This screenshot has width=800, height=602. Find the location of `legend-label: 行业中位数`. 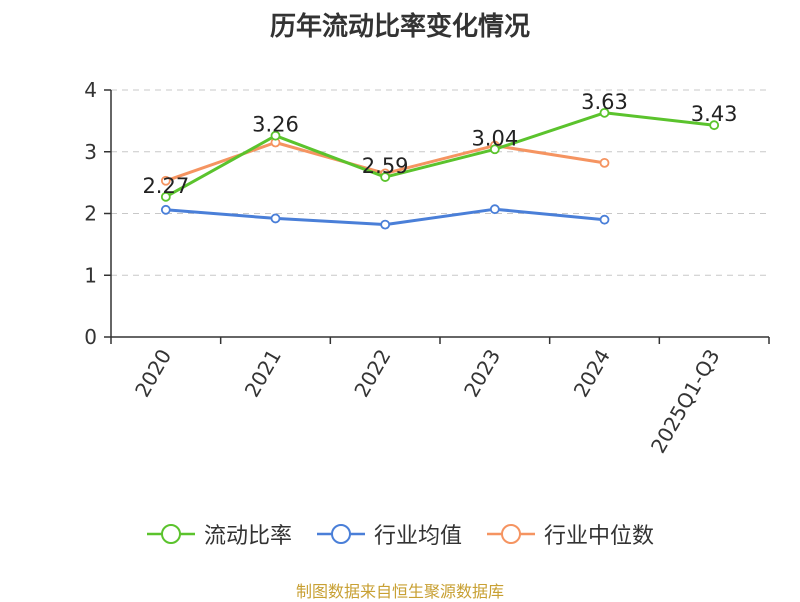

legend-label: 行业中位数 is located at coordinates (599, 536).